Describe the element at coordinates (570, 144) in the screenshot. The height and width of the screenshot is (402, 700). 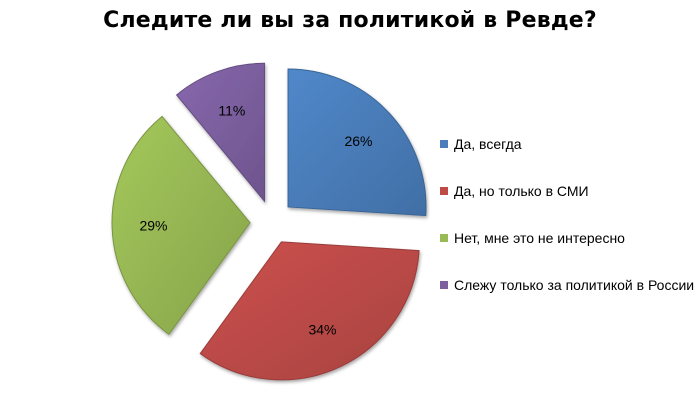
I see `legend-item: Да, всегда` at that location.